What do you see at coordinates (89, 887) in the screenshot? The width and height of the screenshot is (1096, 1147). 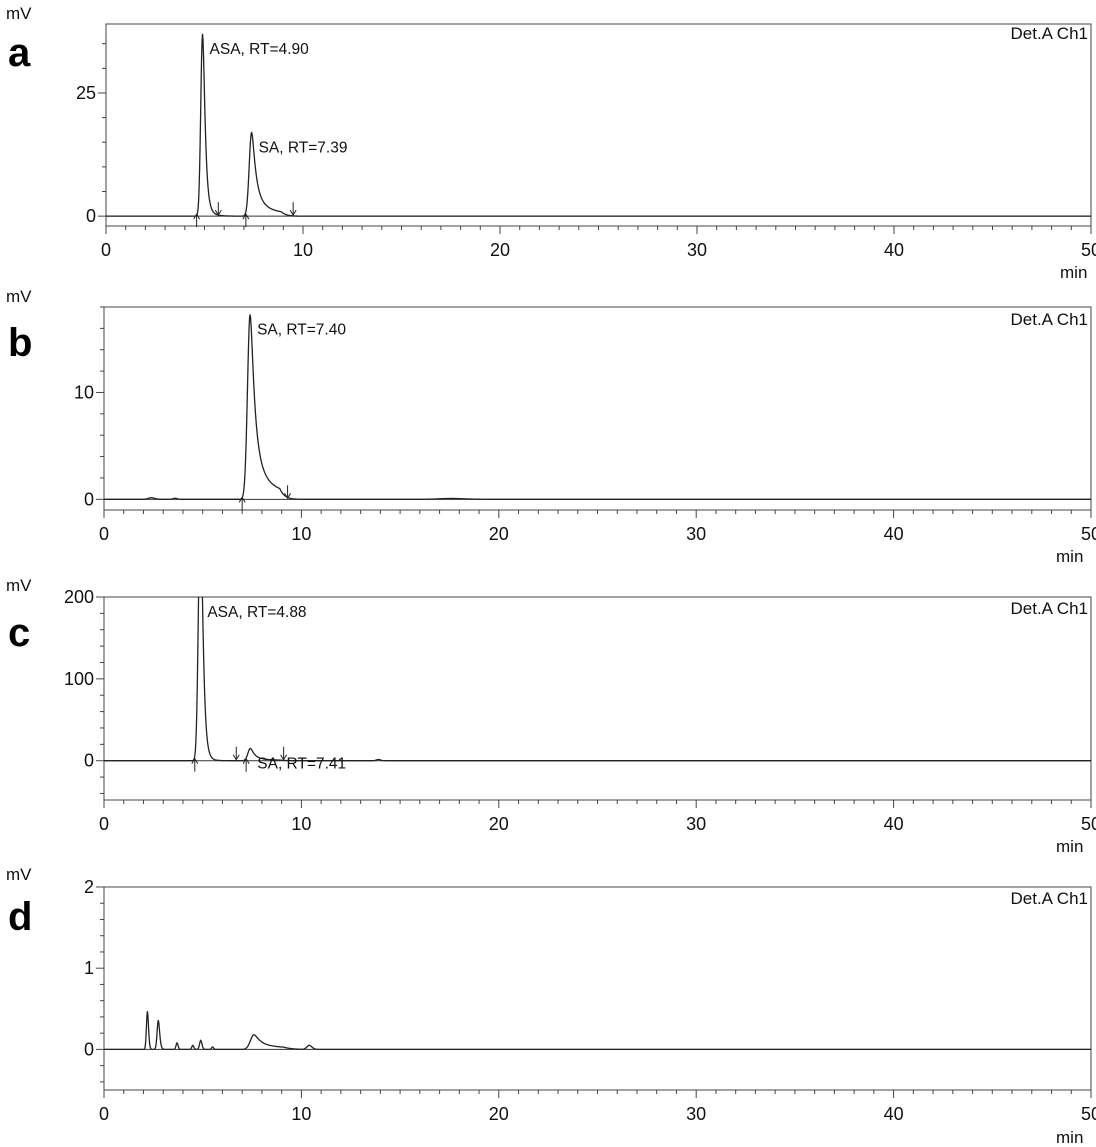 I see `y-tick-label-d: 2` at bounding box center [89, 887].